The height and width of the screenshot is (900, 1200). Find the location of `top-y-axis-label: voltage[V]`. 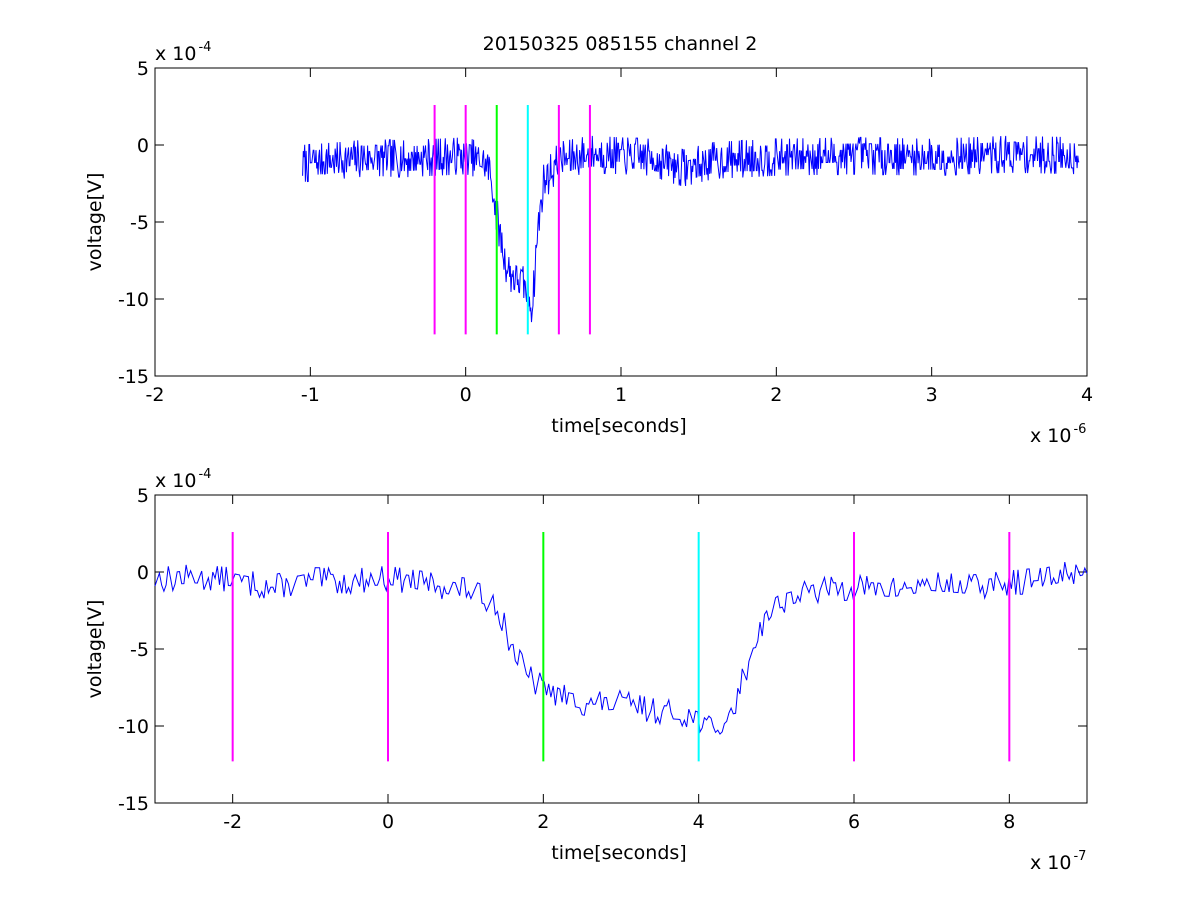

top-y-axis-label: voltage[V] is located at coordinates (95, 222).